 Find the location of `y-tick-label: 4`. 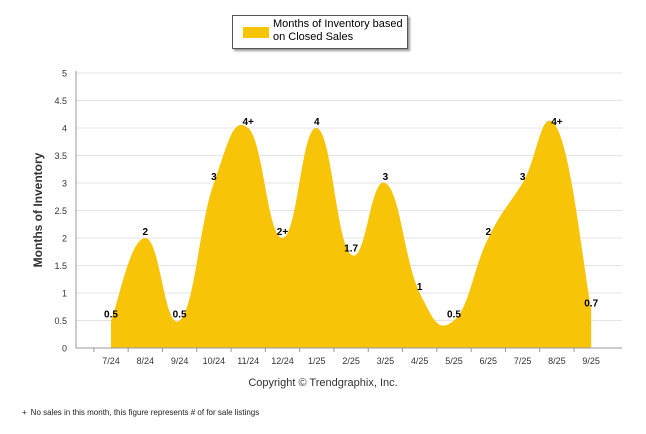

y-tick-label: 4 is located at coordinates (64, 129).